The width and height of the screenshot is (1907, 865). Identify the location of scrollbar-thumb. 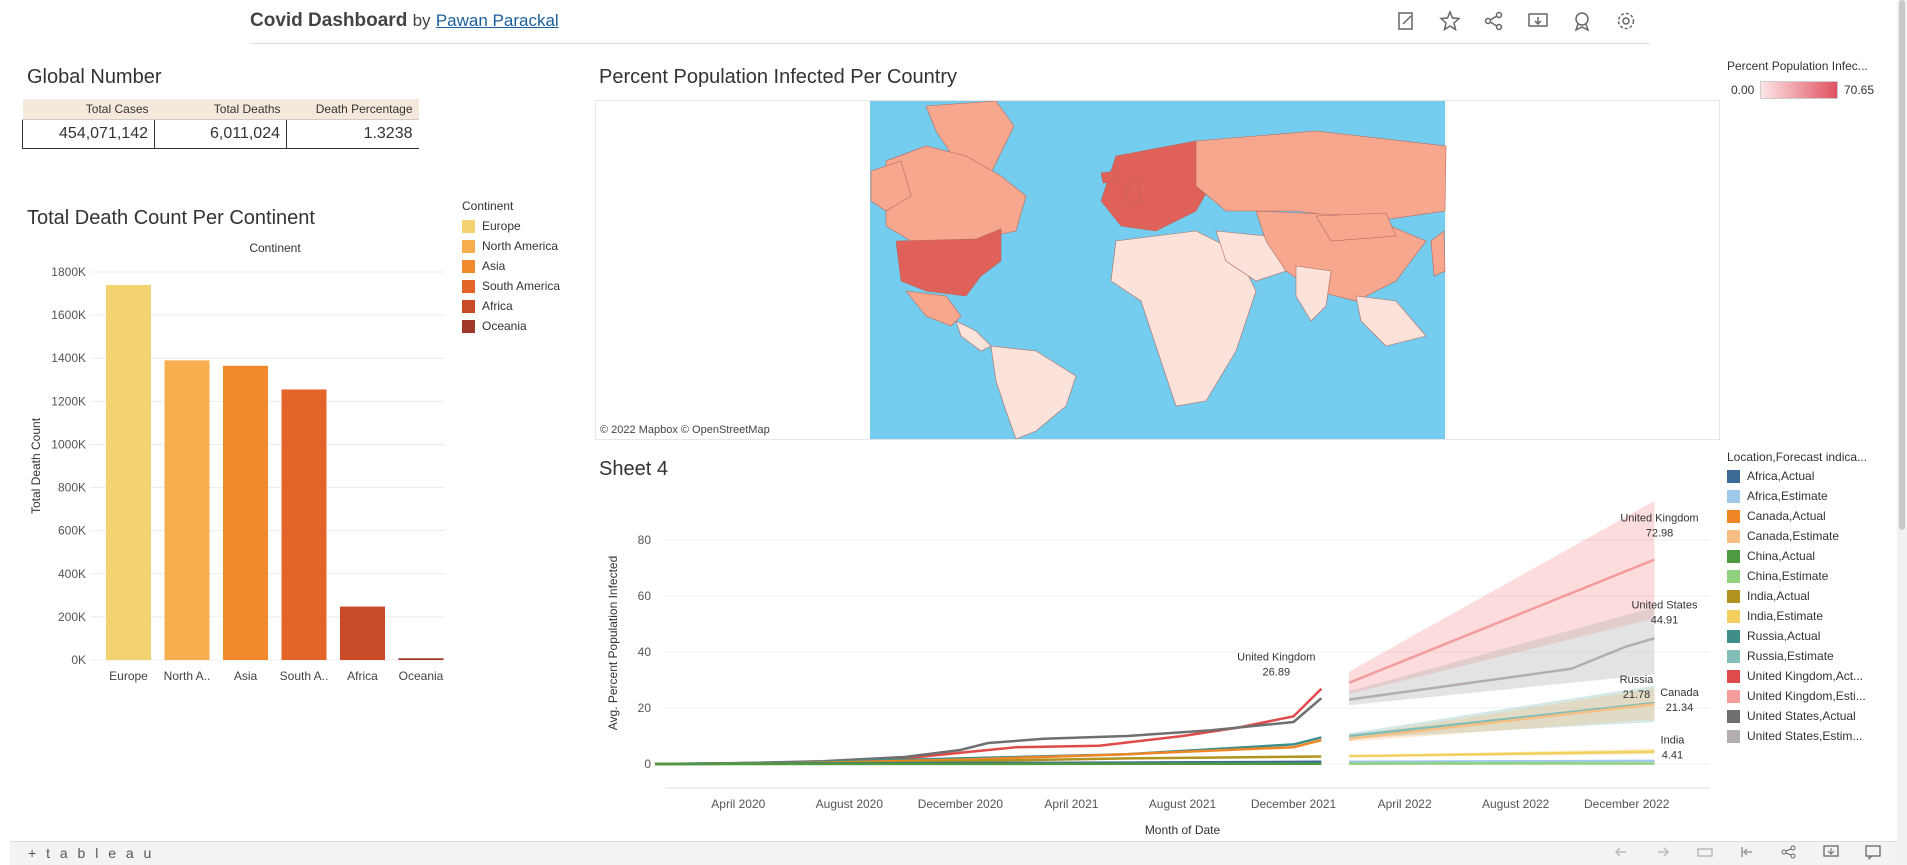
(1902, 265).